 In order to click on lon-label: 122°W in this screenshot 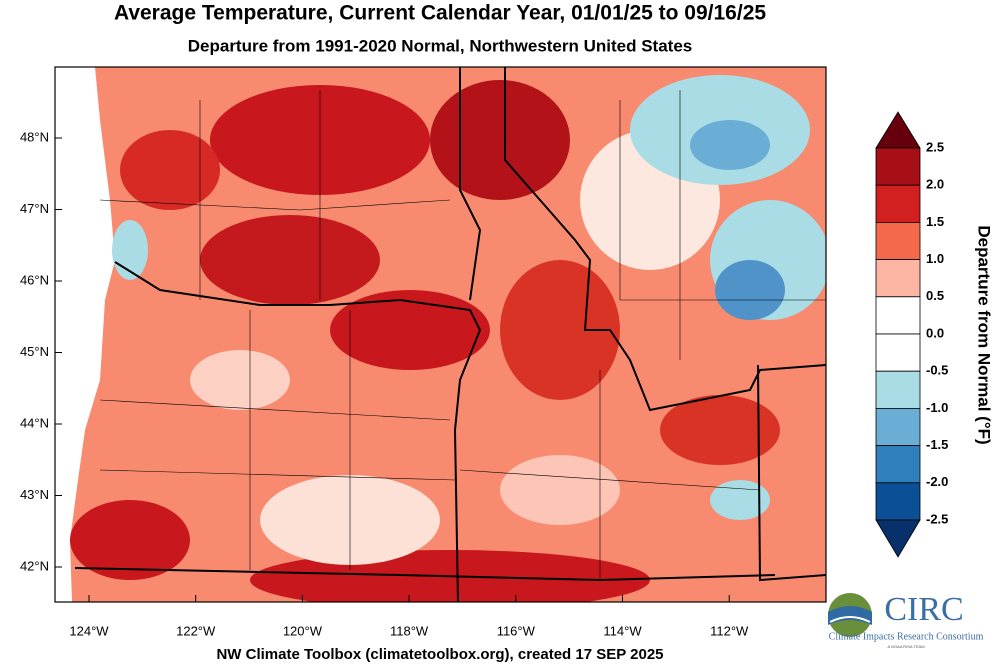, I will do `click(196, 630)`.